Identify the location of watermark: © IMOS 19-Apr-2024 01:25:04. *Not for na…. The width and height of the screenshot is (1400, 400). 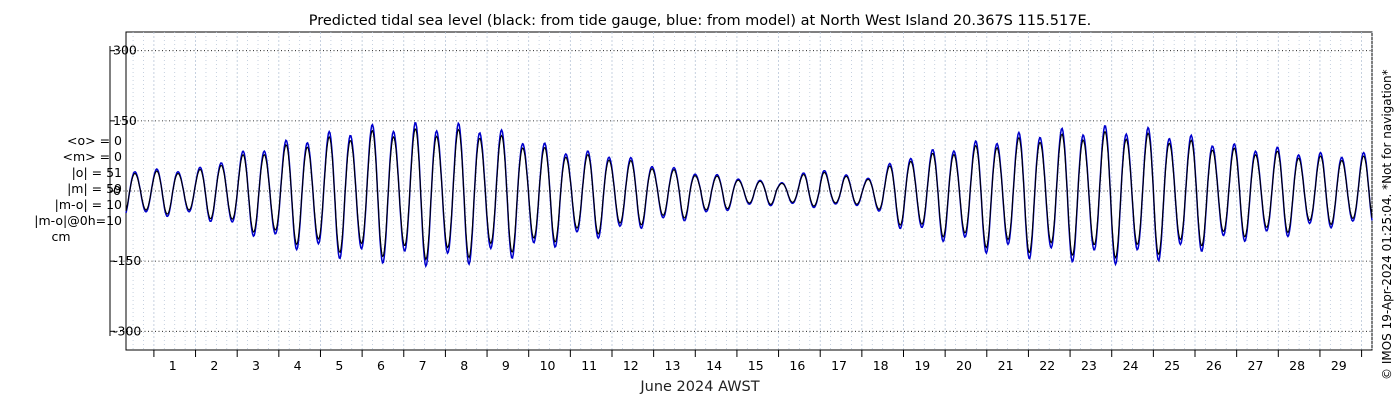
(1387, 224).